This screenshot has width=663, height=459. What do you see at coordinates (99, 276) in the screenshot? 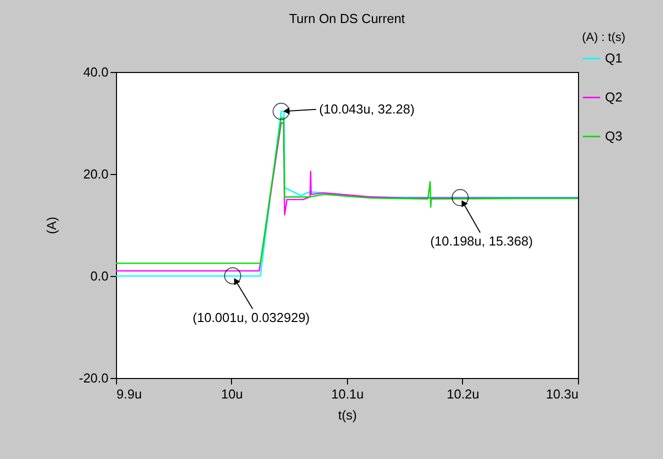
I see `y-tick-label: 0.0` at bounding box center [99, 276].